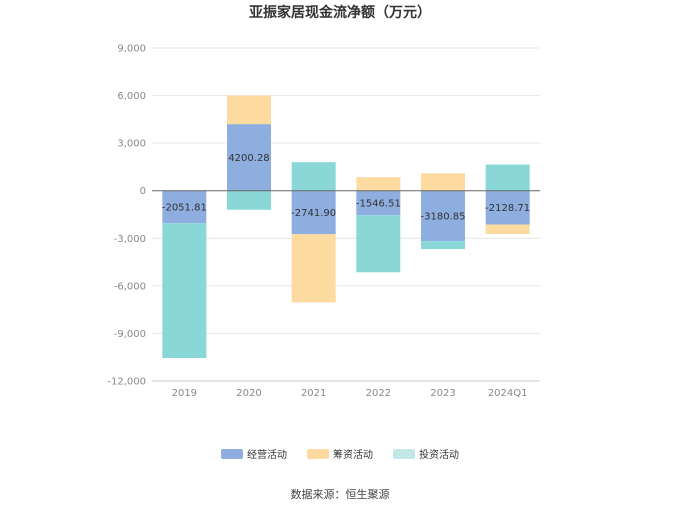 This screenshot has width=680, height=509. I want to click on data-label: -2741.90, so click(313, 213).